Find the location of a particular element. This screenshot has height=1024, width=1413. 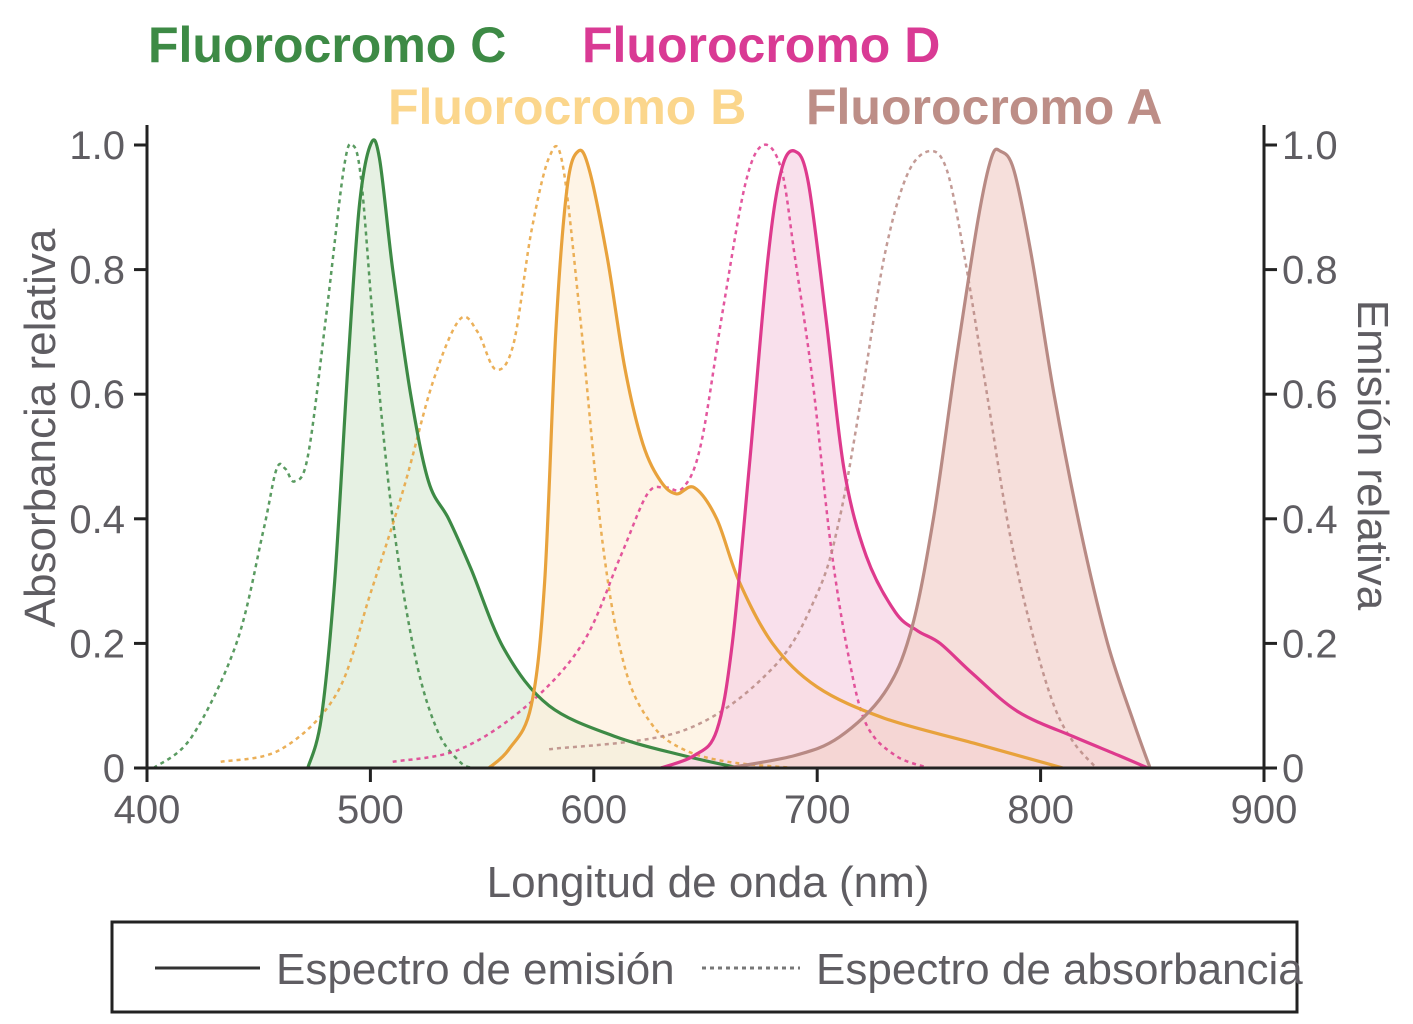

series-label-fluorocromo-c: Fluorocromo C is located at coordinates (327, 45).